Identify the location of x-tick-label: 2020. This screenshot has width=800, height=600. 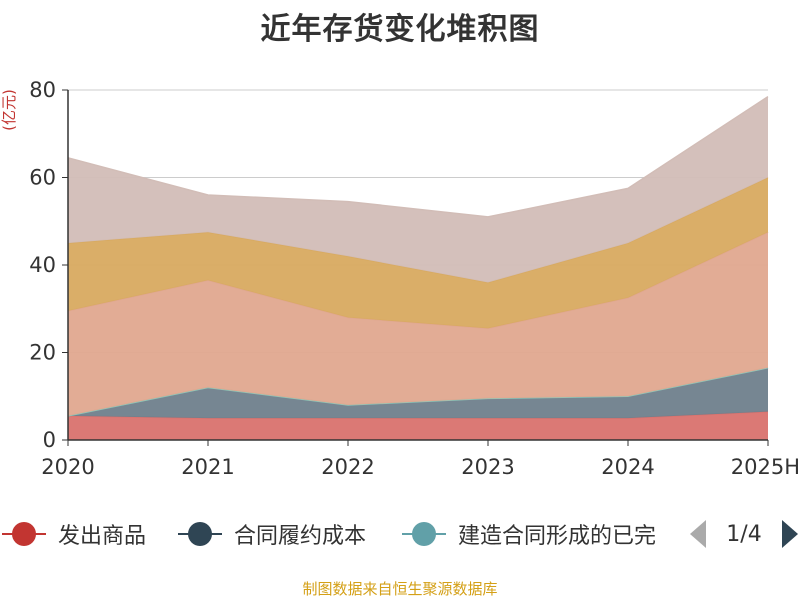
(67, 467).